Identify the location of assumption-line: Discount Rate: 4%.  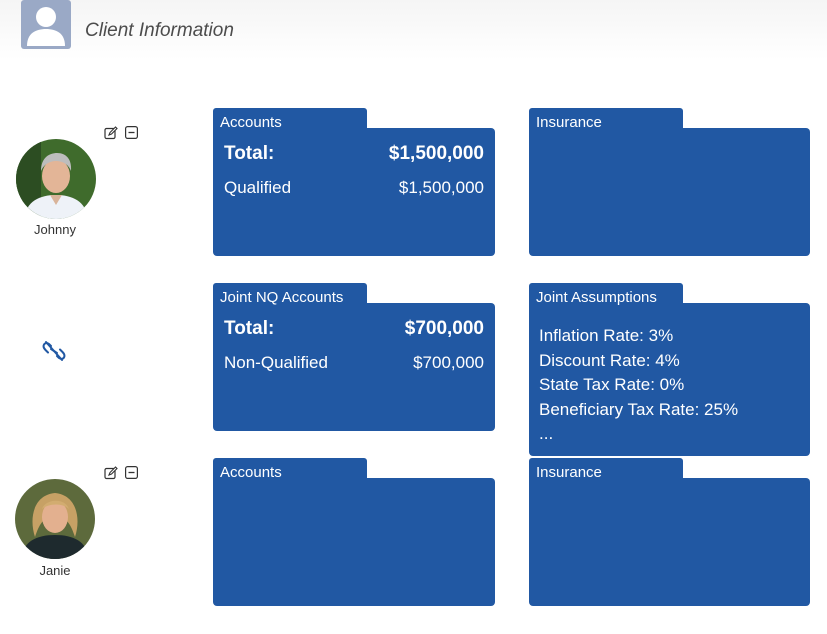
(609, 360).